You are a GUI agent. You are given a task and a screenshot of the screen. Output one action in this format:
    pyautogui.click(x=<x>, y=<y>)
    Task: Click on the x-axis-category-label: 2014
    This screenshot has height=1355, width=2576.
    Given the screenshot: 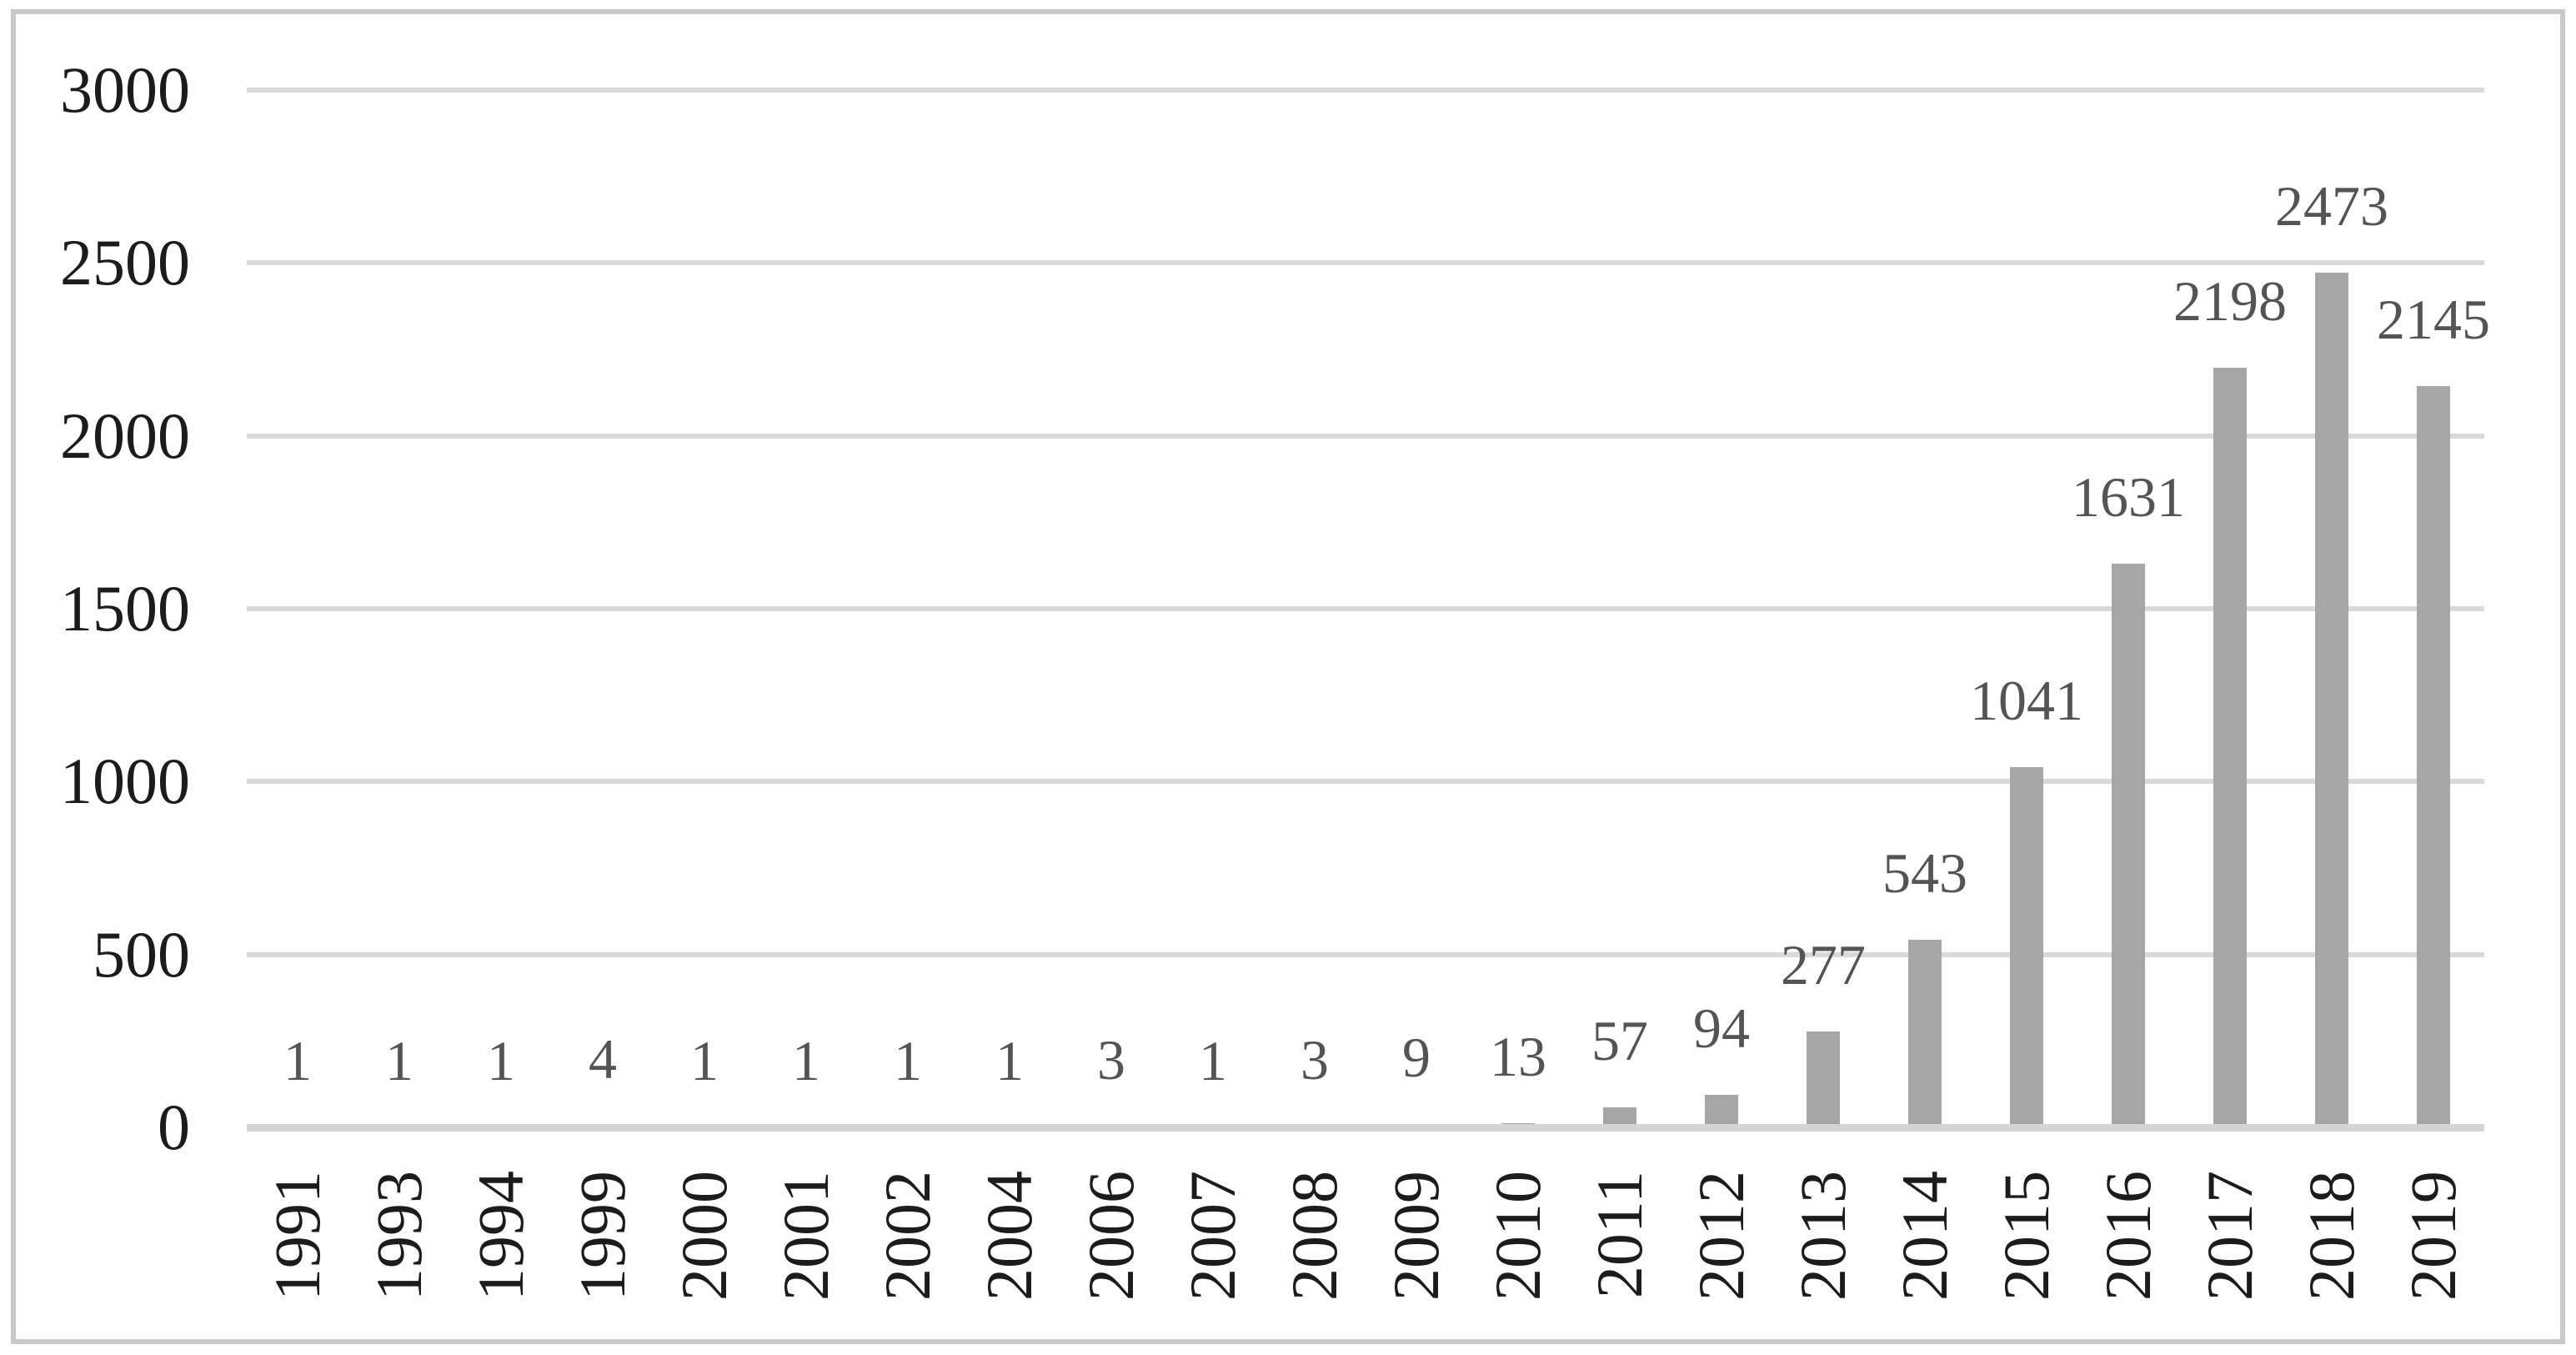 What is the action you would take?
    pyautogui.click(x=1924, y=1236)
    